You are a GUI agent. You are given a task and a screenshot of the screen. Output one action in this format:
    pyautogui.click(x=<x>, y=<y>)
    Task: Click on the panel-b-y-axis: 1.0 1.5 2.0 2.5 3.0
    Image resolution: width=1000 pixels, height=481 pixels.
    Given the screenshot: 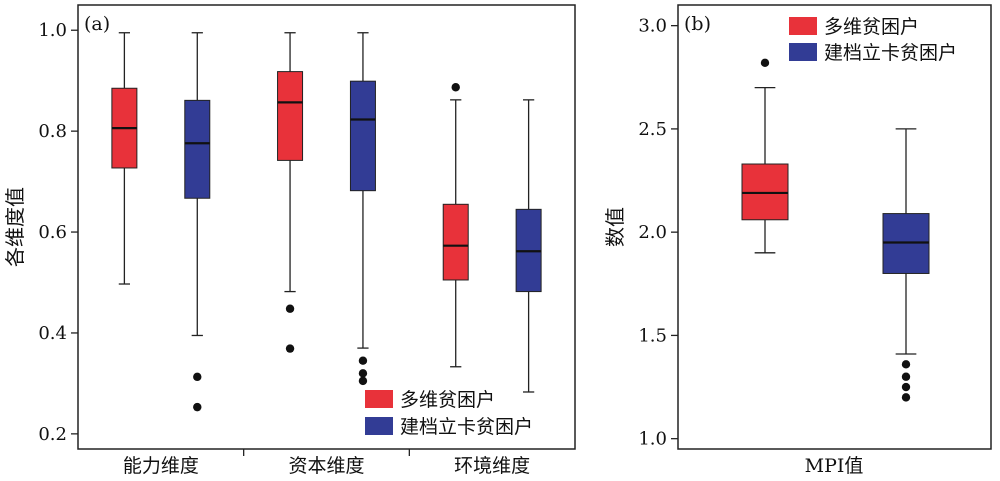 What is the action you would take?
    pyautogui.click(x=658, y=233)
    